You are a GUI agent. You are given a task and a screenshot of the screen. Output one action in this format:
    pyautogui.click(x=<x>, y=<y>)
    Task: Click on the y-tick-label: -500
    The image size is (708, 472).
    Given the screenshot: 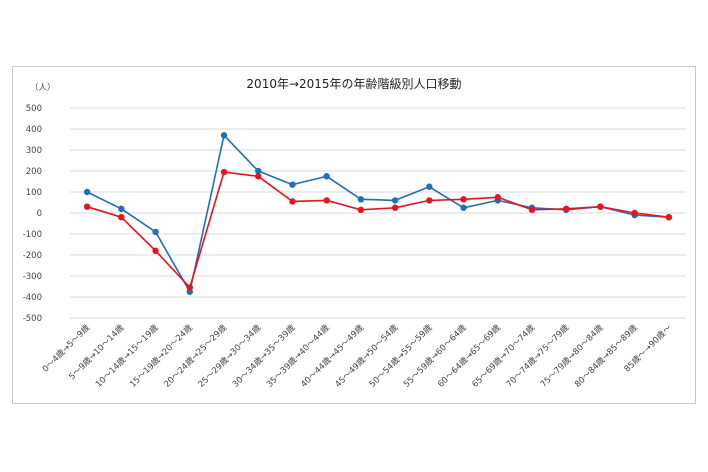 What is the action you would take?
    pyautogui.click(x=32, y=319)
    